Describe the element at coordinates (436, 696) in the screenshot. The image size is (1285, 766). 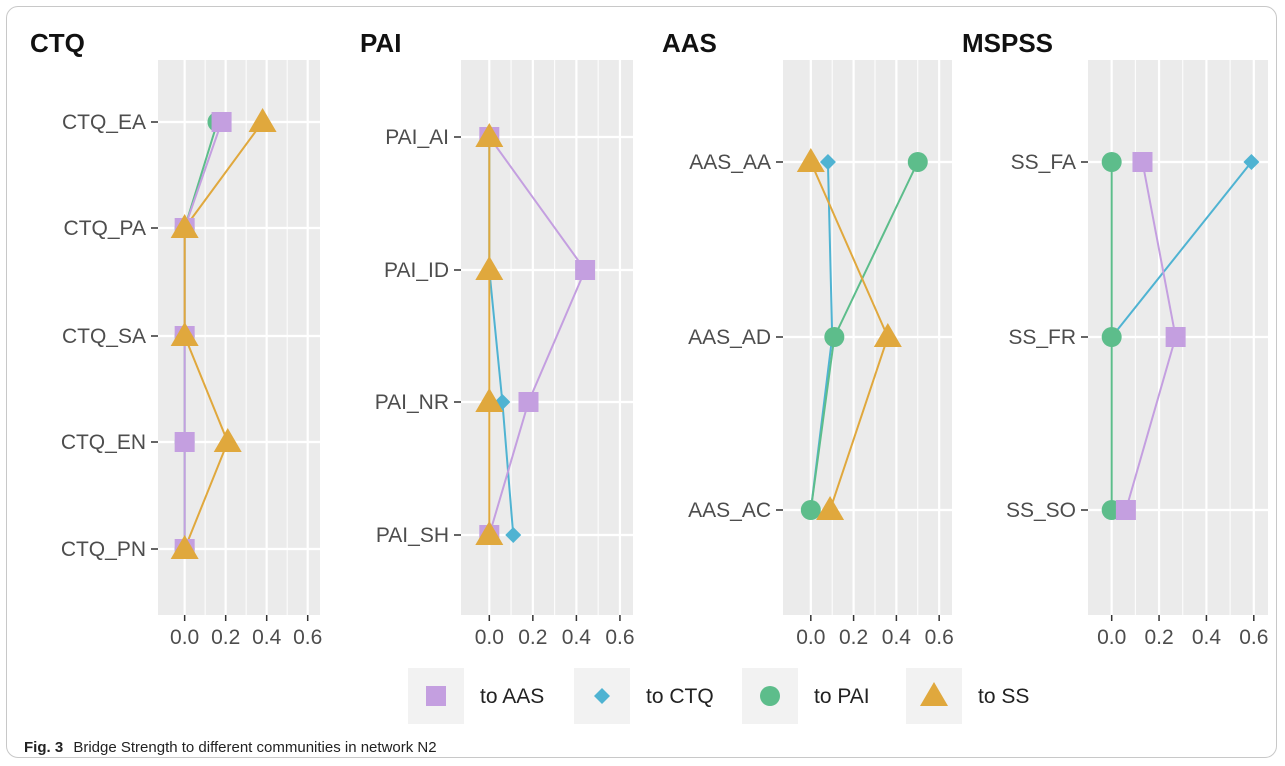
I see `legend-square-icon` at that location.